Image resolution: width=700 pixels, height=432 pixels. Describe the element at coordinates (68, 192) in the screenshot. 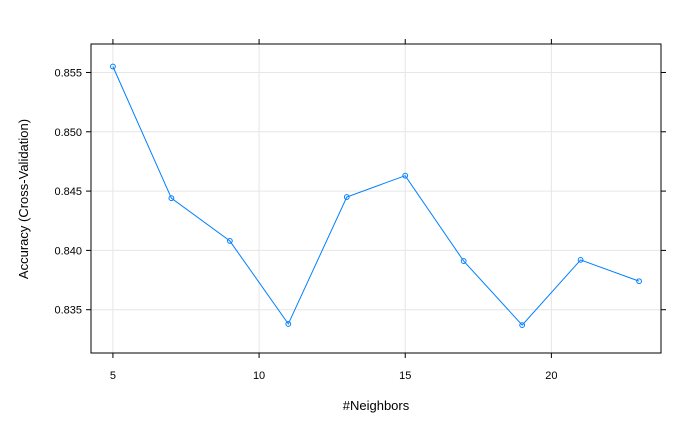

I see `y-tick-label: 0.845` at that location.